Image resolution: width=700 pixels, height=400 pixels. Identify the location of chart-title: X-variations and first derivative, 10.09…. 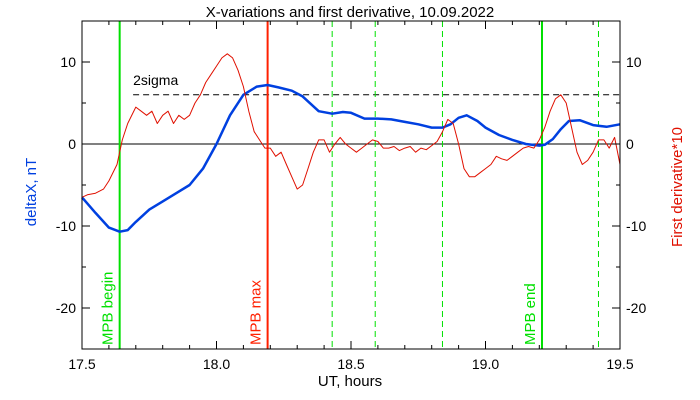
(350, 12).